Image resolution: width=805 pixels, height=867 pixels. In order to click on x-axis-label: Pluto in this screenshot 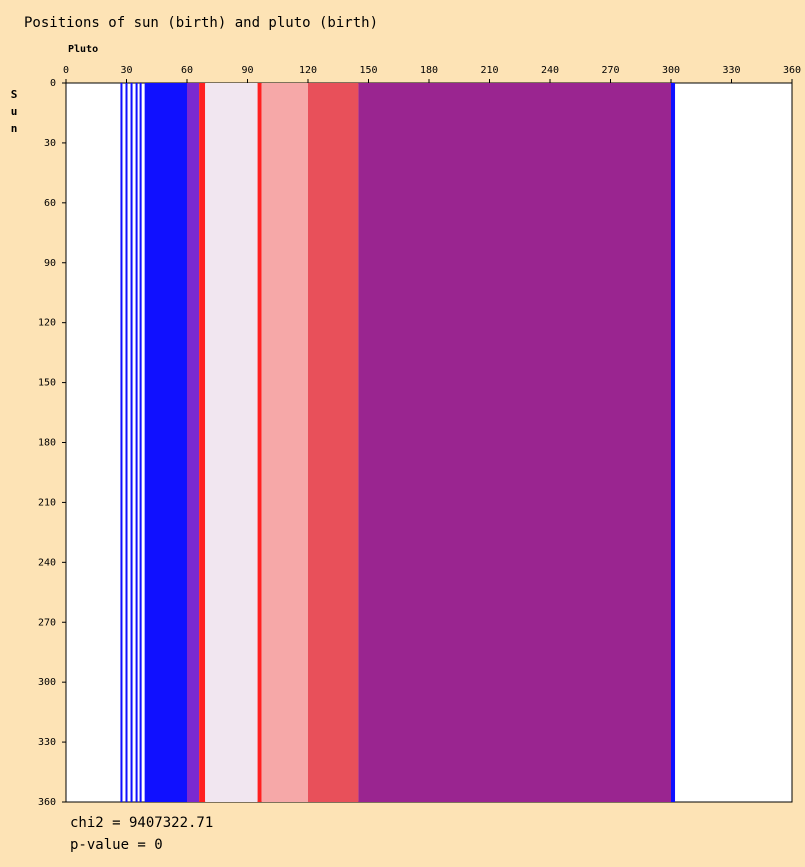, I will do `click(83, 49)`.